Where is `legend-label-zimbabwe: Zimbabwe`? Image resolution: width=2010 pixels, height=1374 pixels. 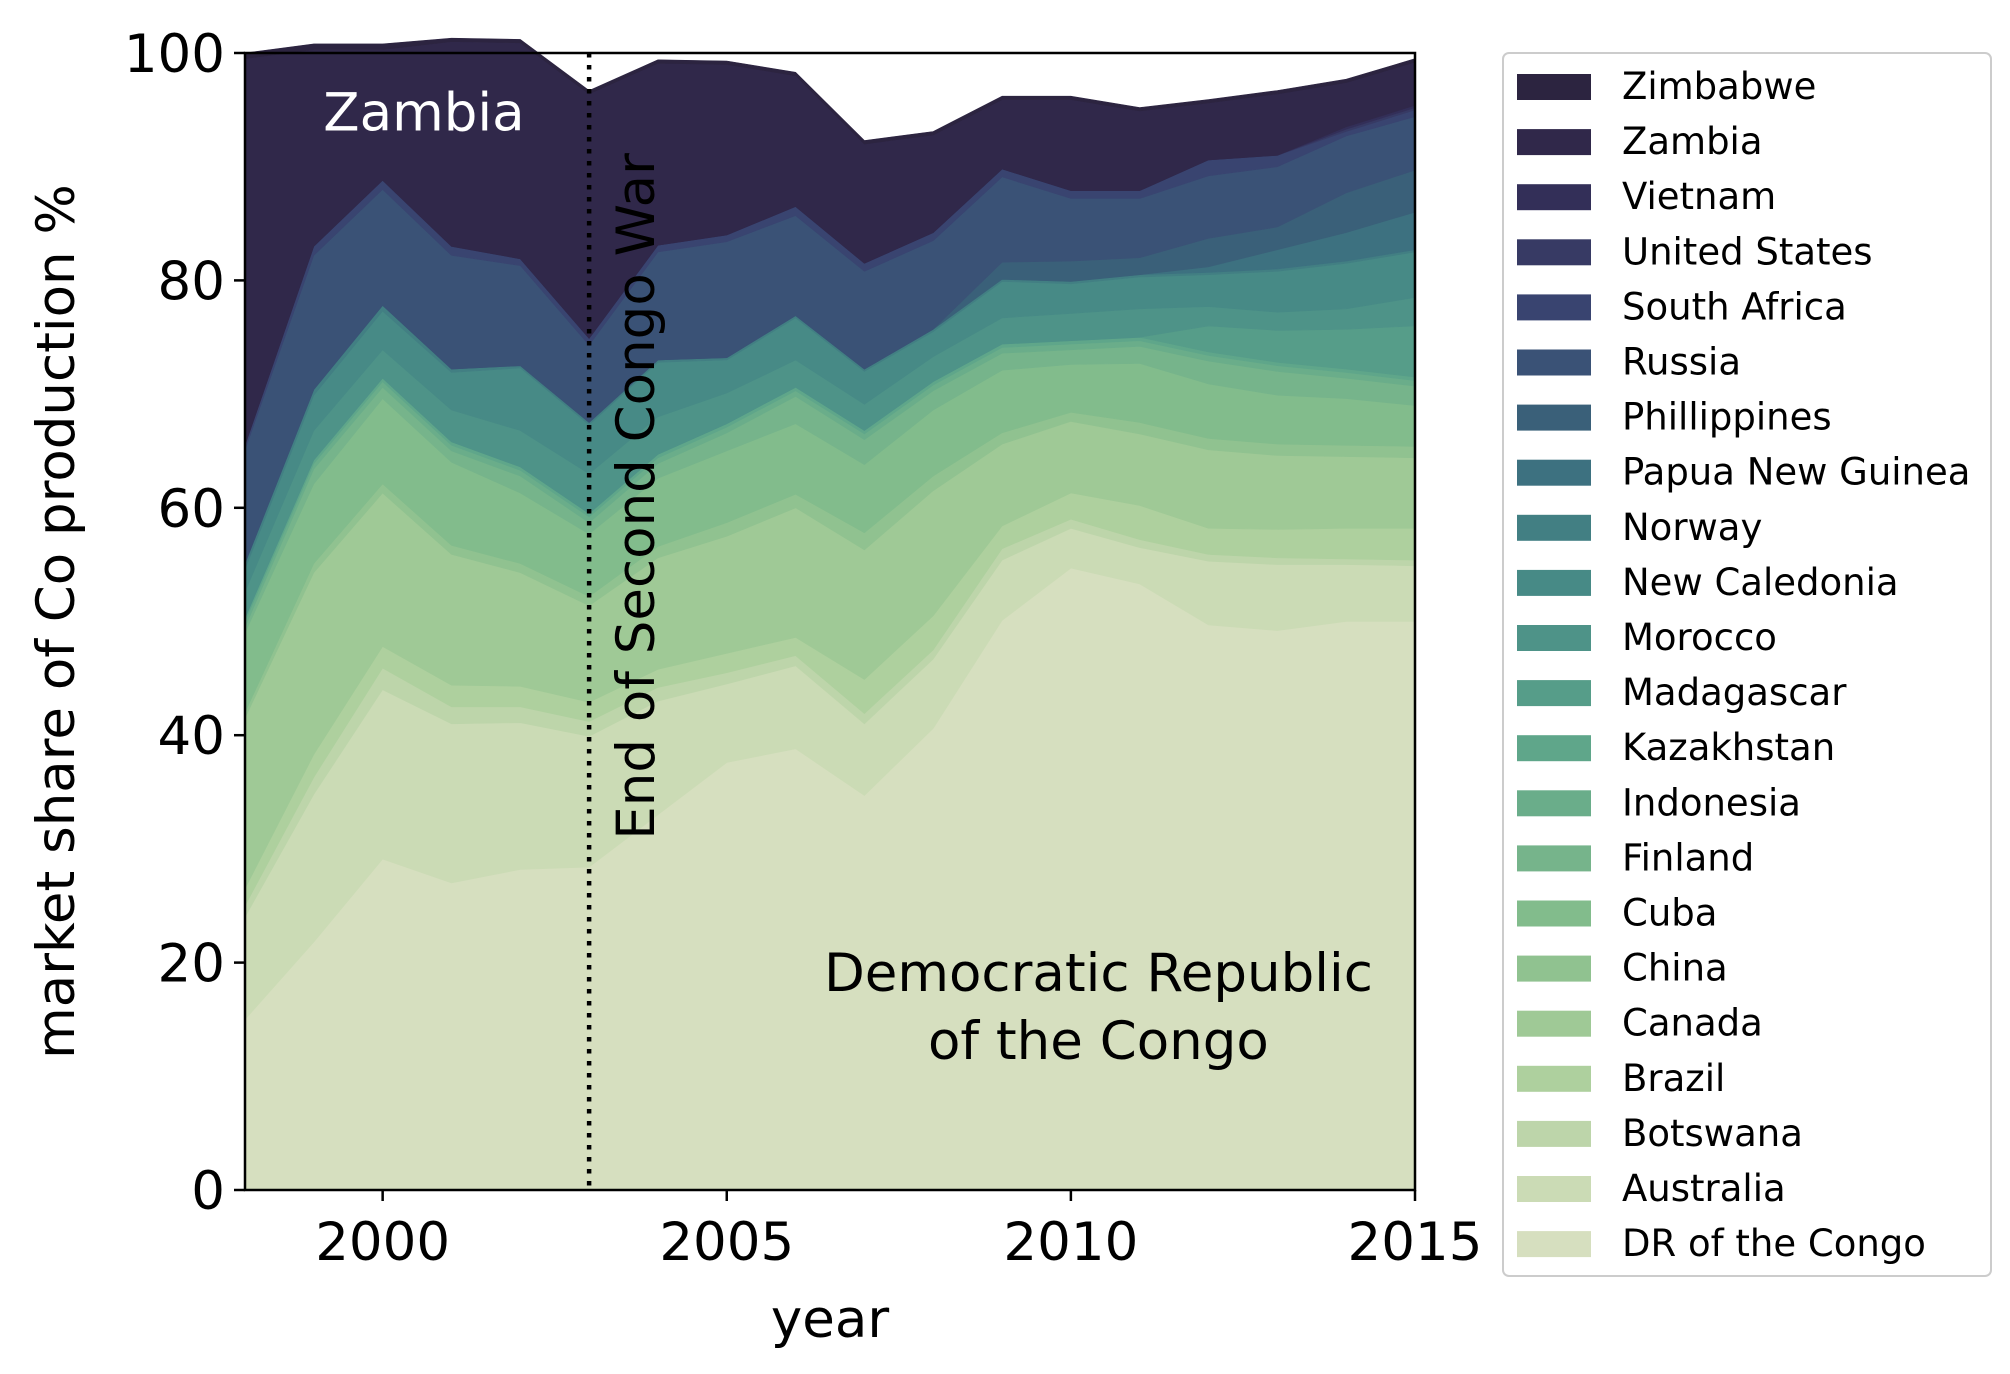
legend-label-zimbabwe: Zimbabwe is located at coordinates (1719, 86).